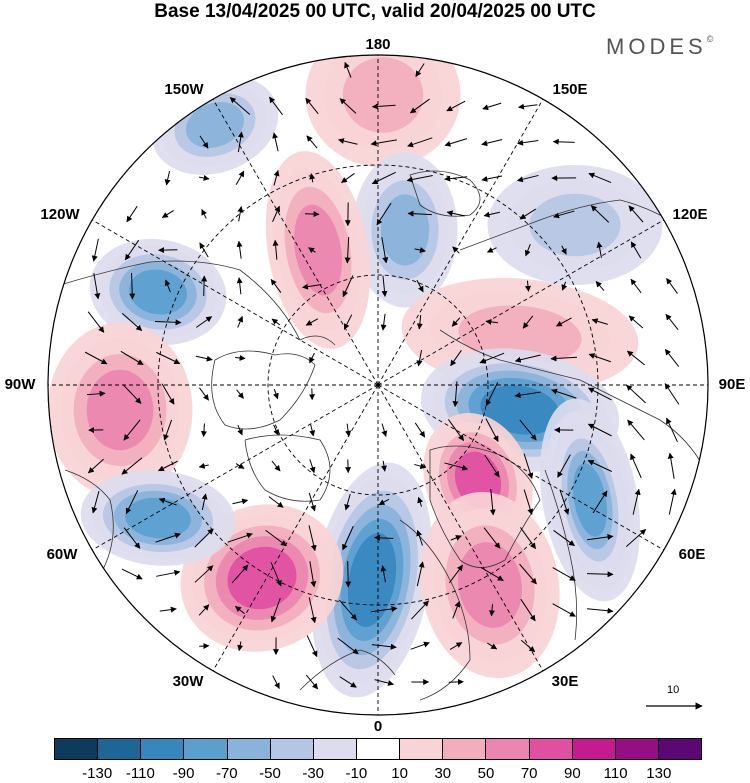  Describe the element at coordinates (183, 773) in the screenshot. I see `colorbar-tick-label: -90` at that location.